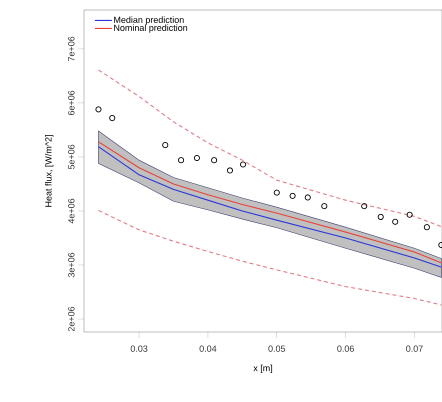 The image size is (442, 402). Describe the element at coordinates (71, 211) in the screenshot. I see `y-tick-label: 4e+06` at that location.